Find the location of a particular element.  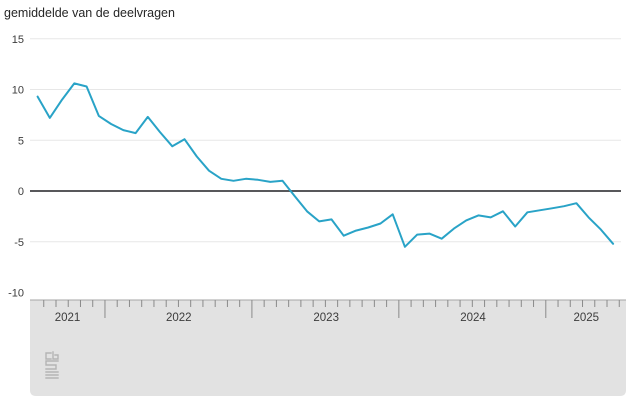

y-axis-label-5: 5 is located at coordinates (21, 141).